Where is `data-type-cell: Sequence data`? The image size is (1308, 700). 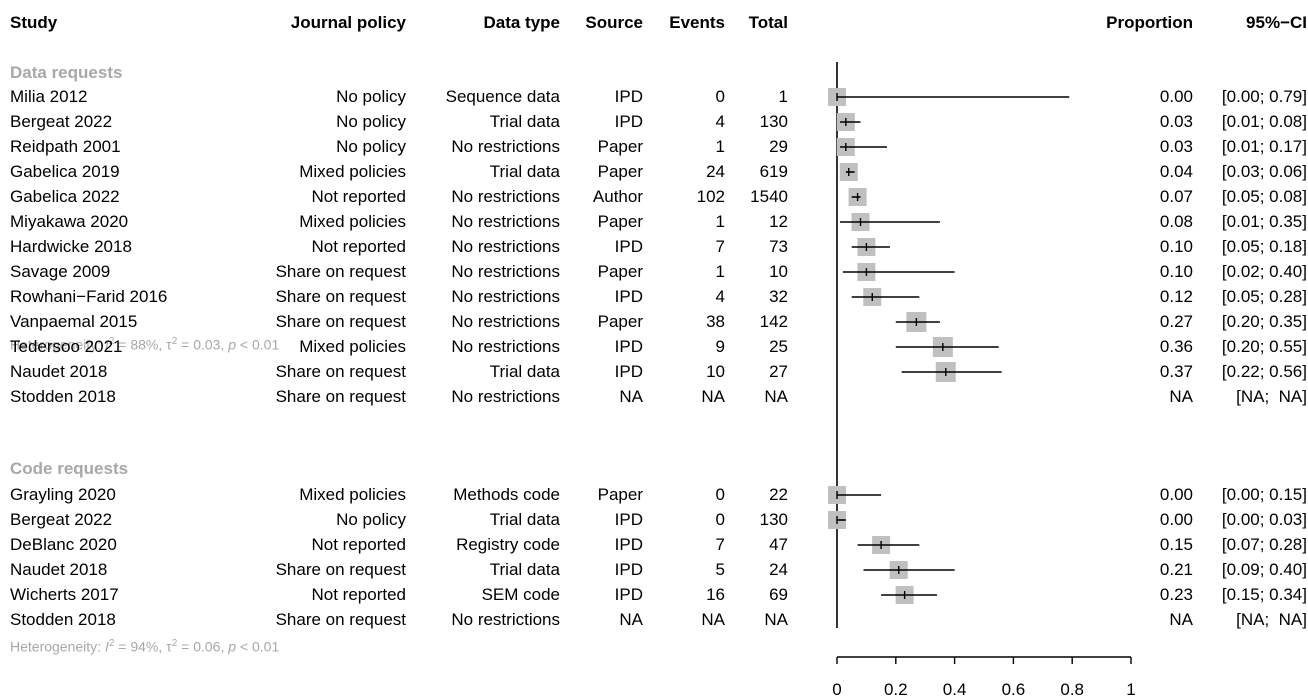
data-type-cell: Sequence data is located at coordinates (502, 96).